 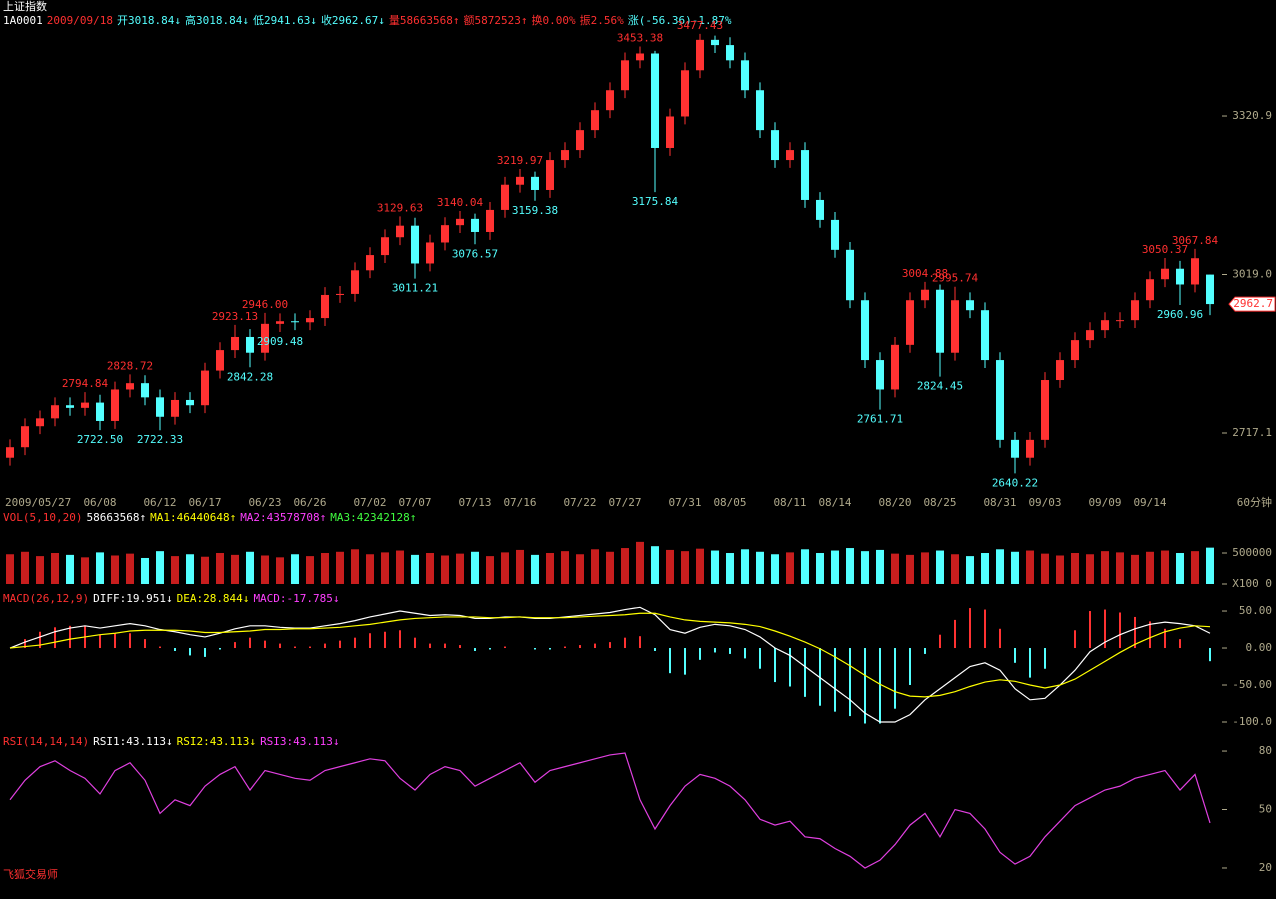 What do you see at coordinates (999, 502) in the screenshot?
I see `x-tick-label: 08/31` at bounding box center [999, 502].